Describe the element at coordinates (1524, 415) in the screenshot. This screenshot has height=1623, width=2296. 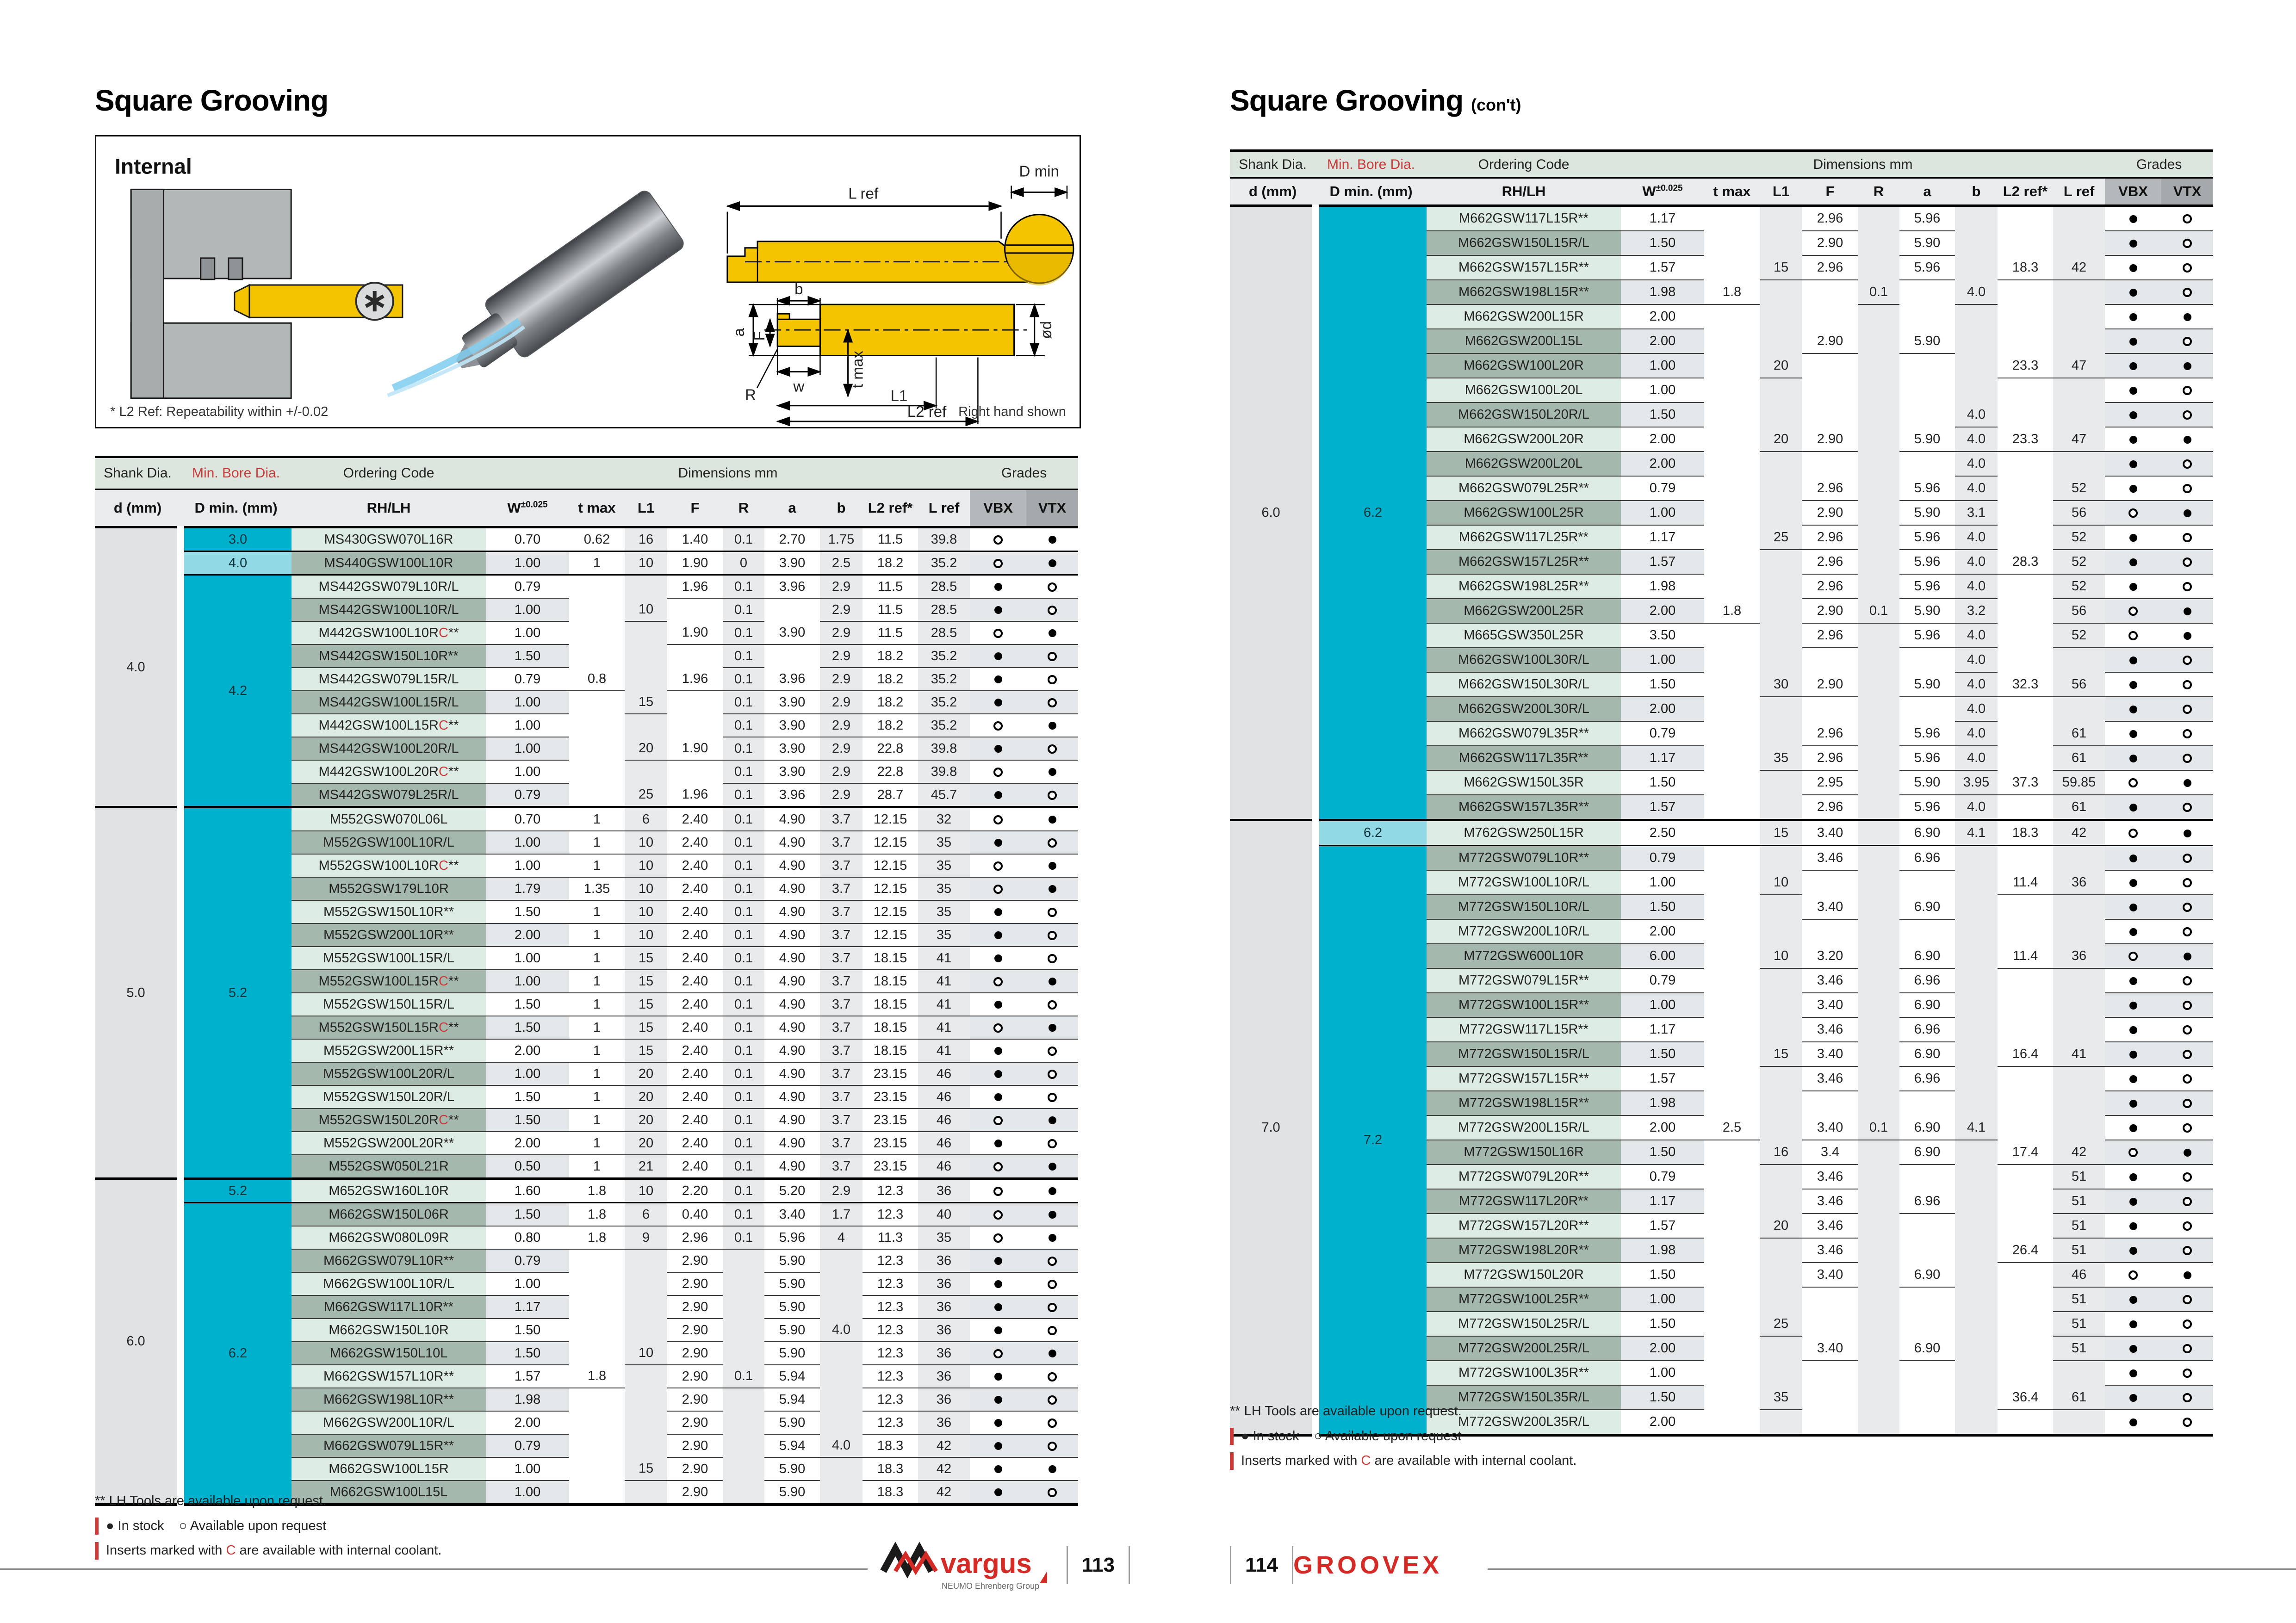
I see `cell-ordering-code: M662GSW150L20R/L` at that location.